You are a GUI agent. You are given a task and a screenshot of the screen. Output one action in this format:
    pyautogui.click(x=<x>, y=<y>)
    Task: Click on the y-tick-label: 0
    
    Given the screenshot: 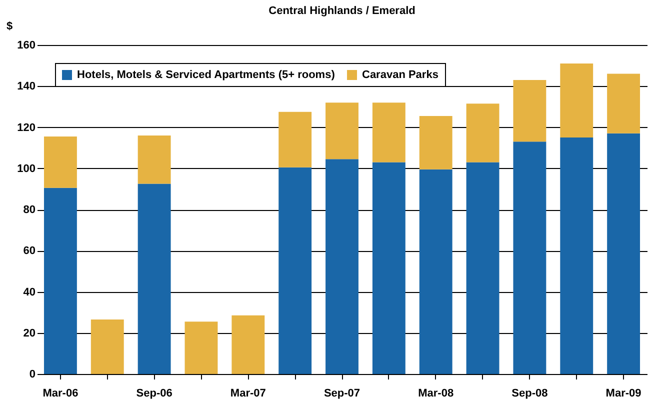 What is the action you would take?
    pyautogui.click(x=32, y=374)
    